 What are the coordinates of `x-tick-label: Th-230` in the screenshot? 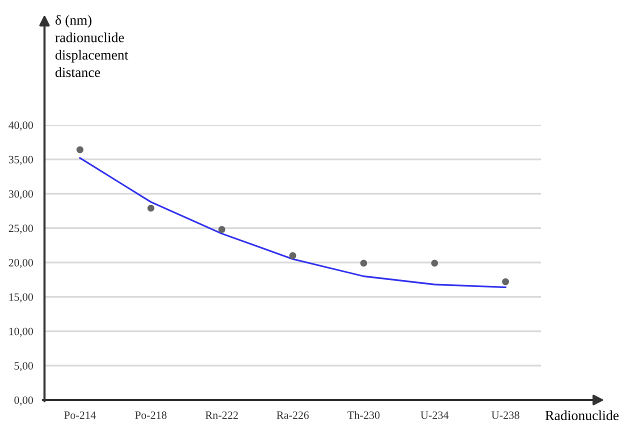 It's located at (364, 415).